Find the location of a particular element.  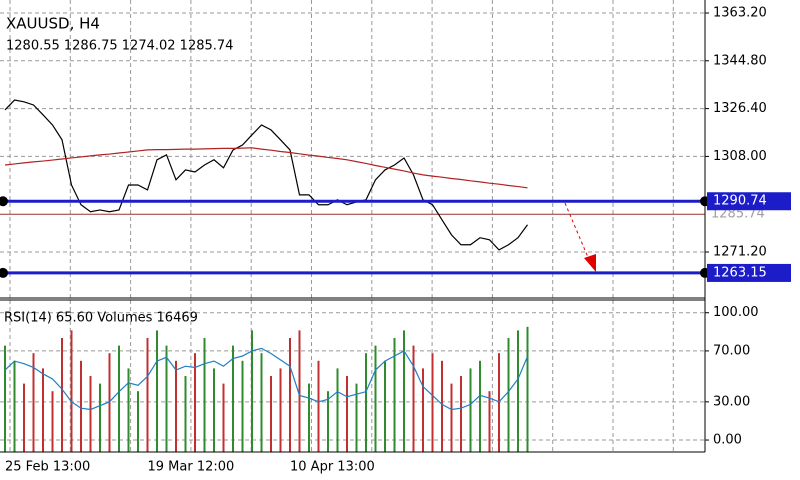

arrow-head is located at coordinates (590, 263).